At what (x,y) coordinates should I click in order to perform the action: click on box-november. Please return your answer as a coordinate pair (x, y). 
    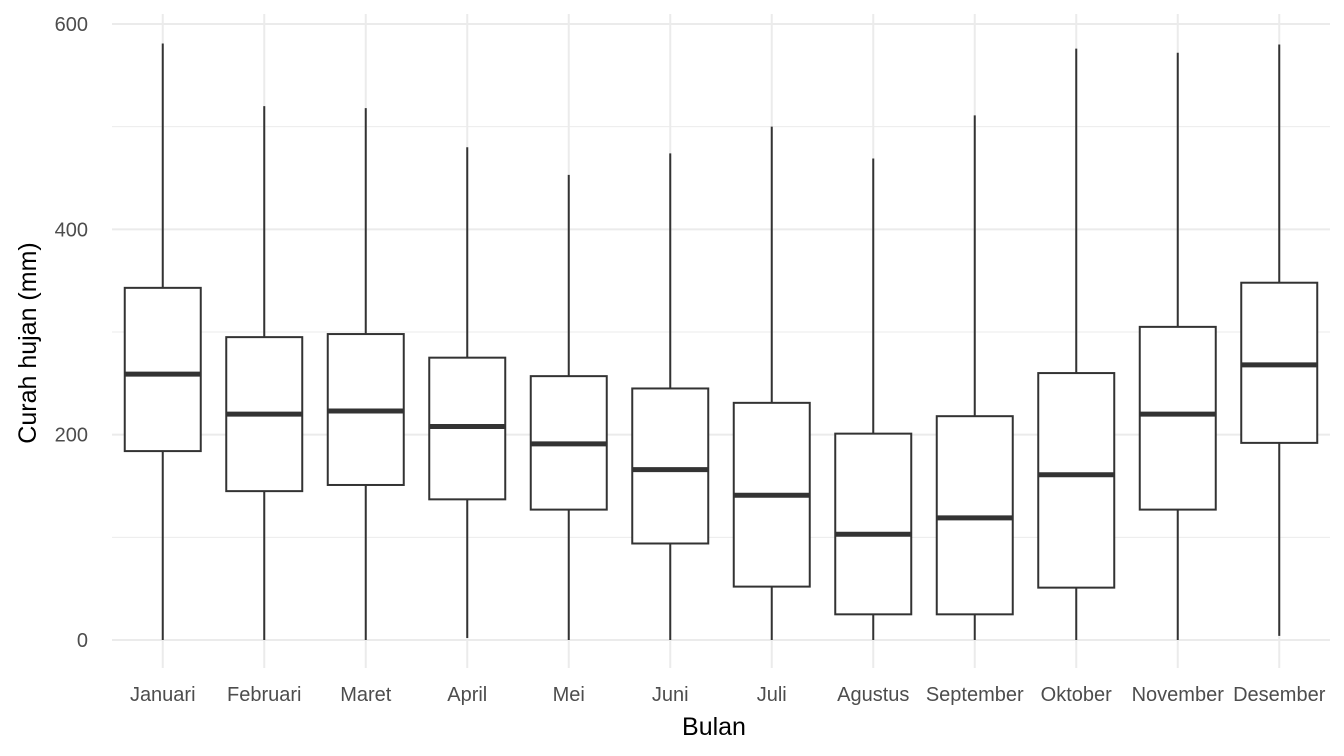
    Looking at the image, I should click on (1177, 346).